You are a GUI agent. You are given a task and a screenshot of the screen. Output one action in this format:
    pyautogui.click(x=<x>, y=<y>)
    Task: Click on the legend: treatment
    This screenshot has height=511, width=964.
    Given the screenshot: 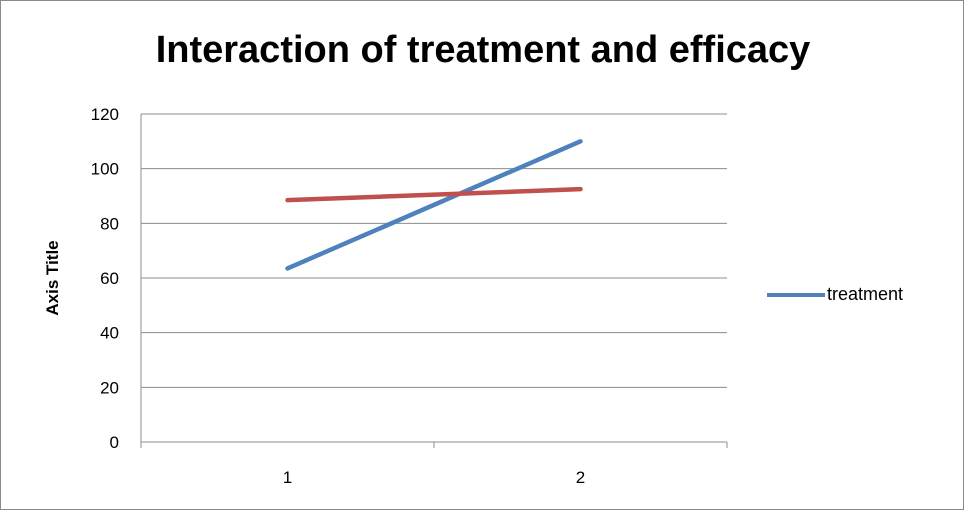 What is the action you would take?
    pyautogui.click(x=835, y=294)
    